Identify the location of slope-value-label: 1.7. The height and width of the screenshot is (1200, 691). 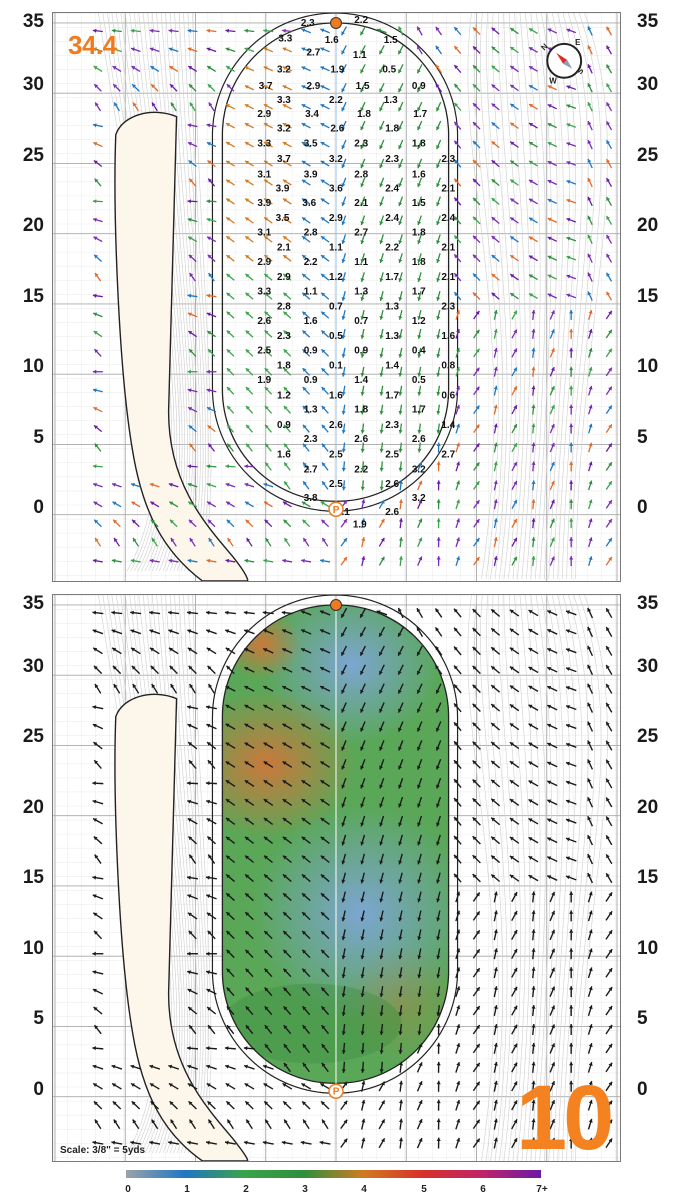
(420, 114).